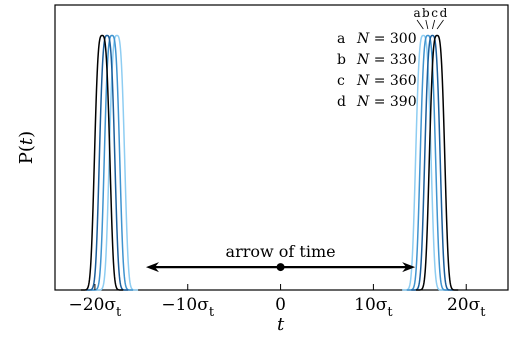 The height and width of the screenshot is (337, 513). What do you see at coordinates (341, 102) in the screenshot?
I see `legend-letter-d: d` at bounding box center [341, 102].